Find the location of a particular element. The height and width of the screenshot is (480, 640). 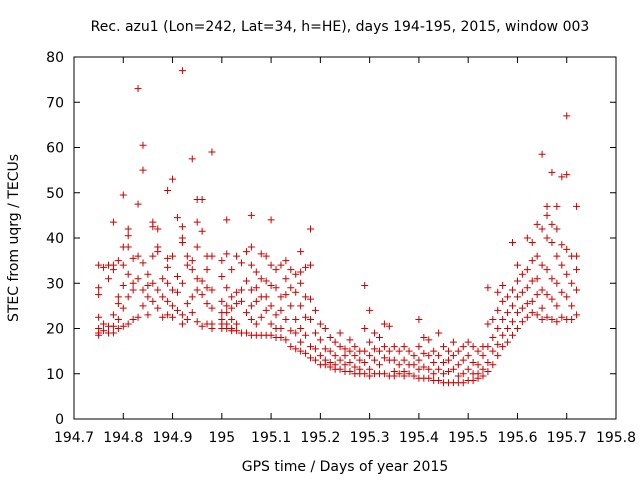

y-tick-label: 60 is located at coordinates (55, 149).